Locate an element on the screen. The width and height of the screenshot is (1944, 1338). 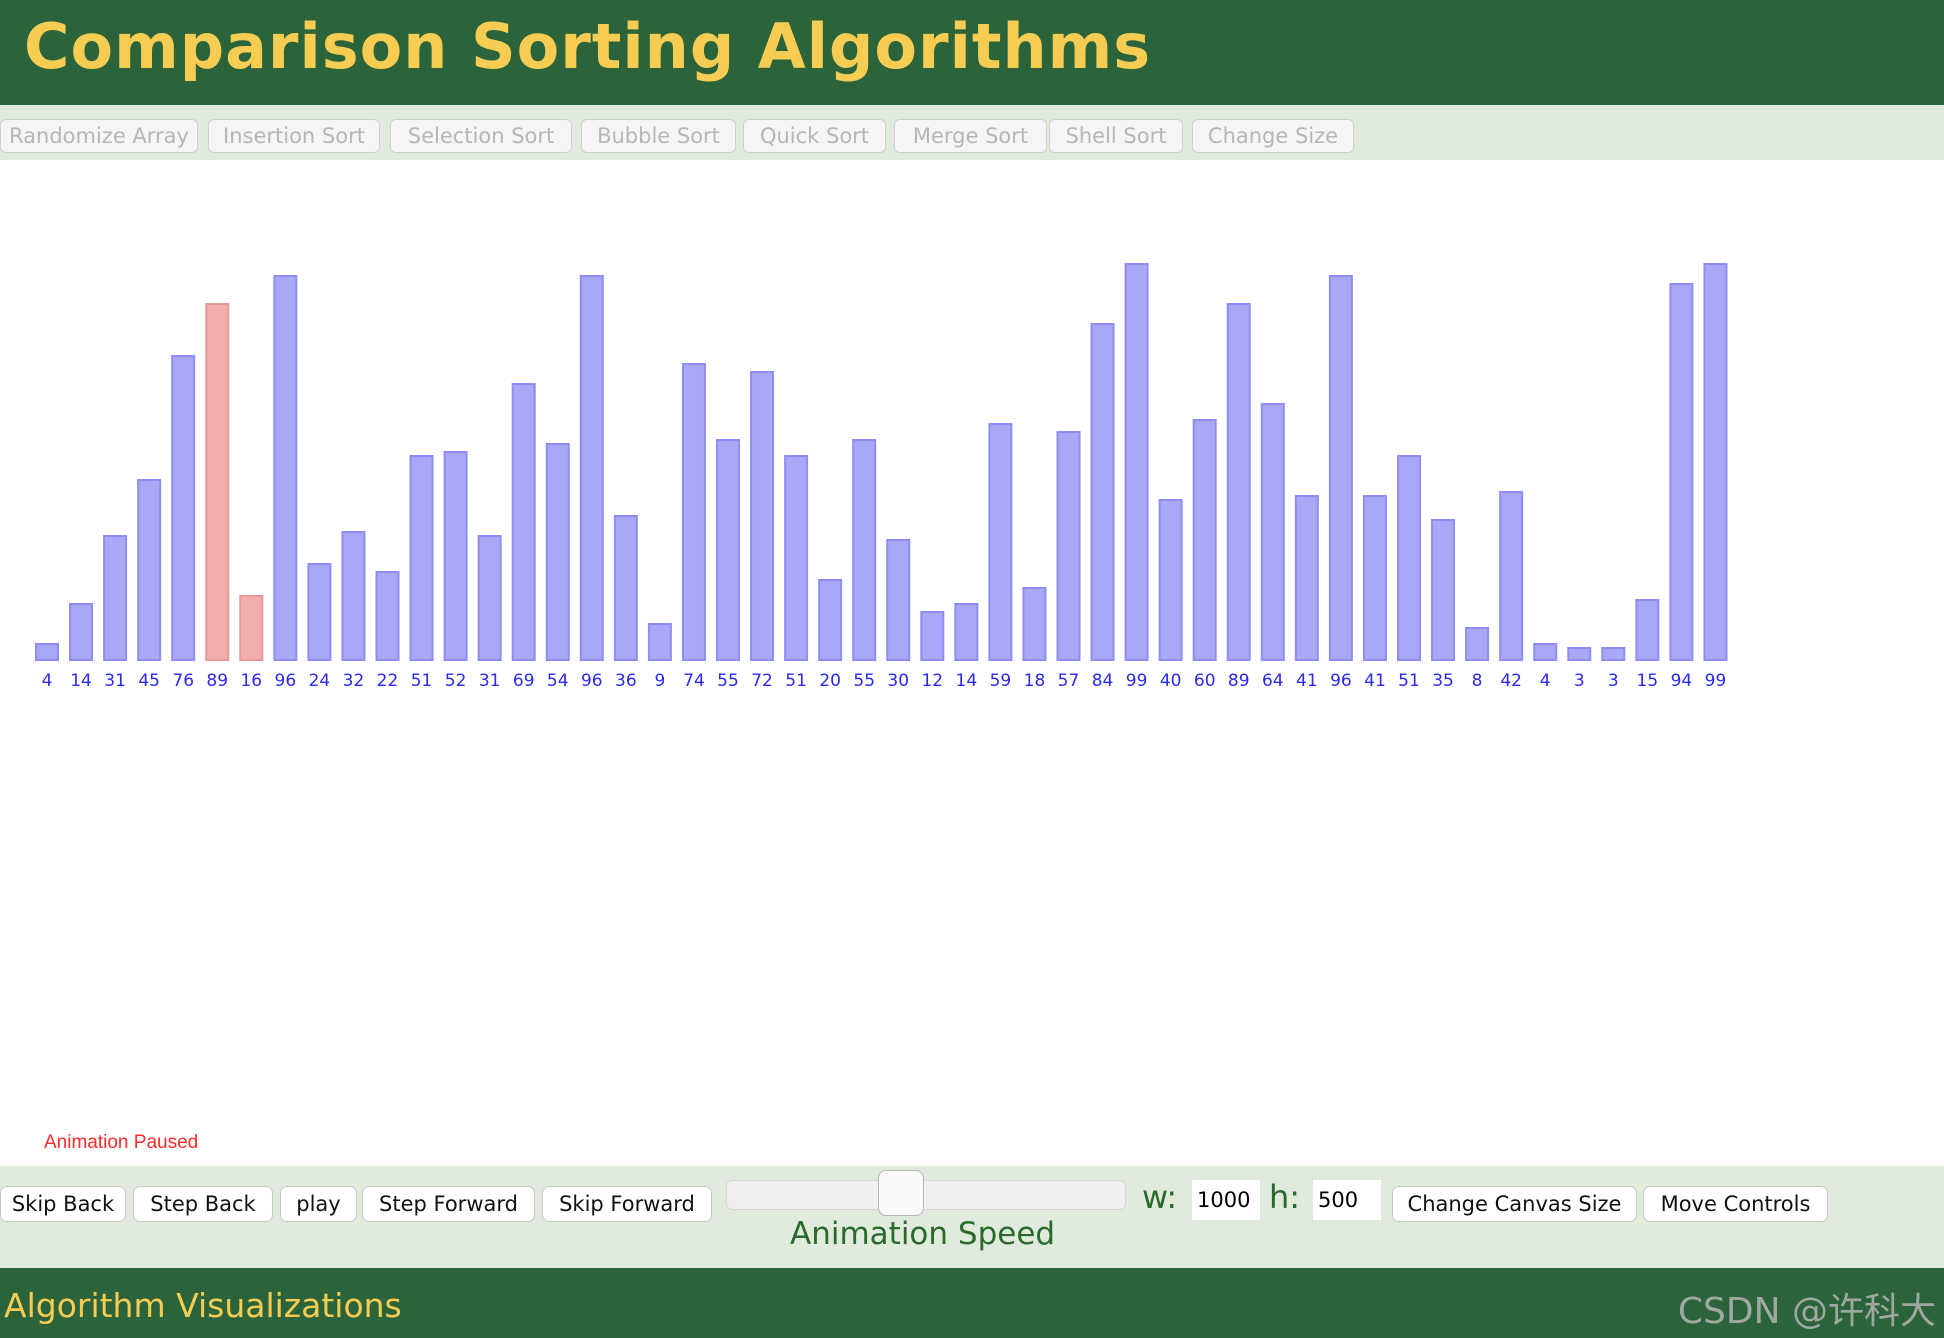
height-label: h: is located at coordinates (1285, 1197).